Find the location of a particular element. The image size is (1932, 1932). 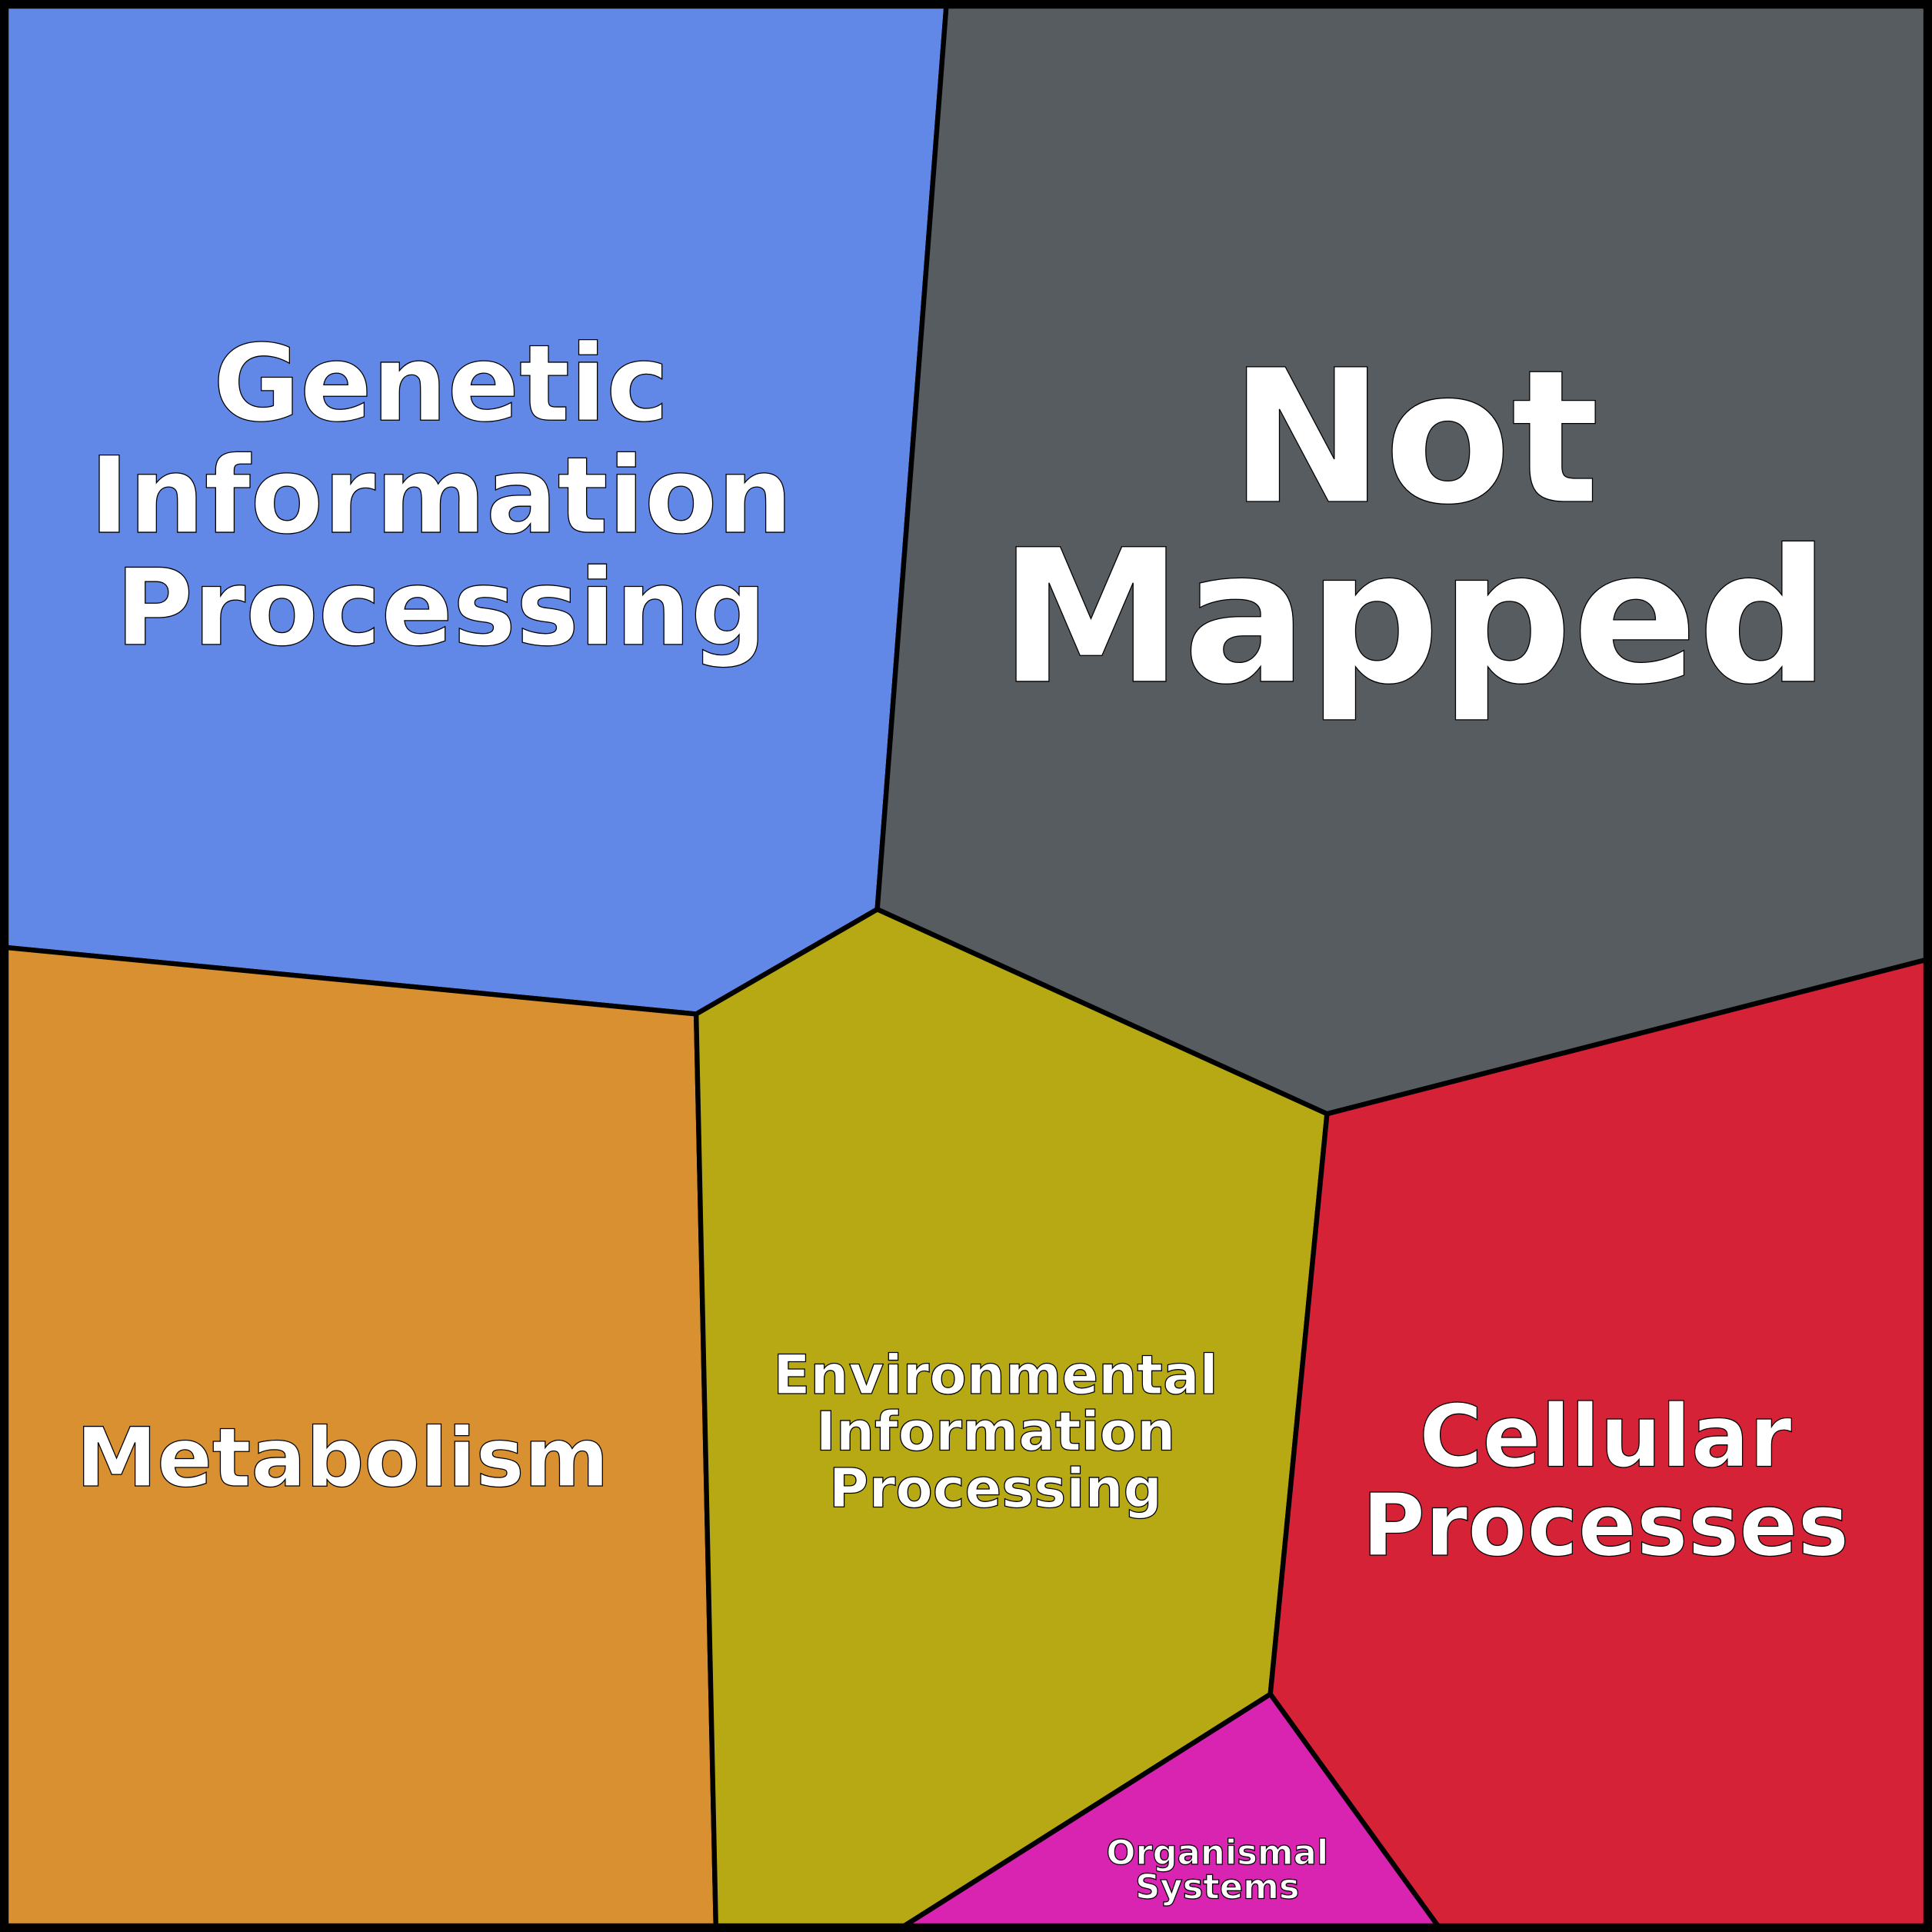

label-line: Environmental is located at coordinates (995, 1375).